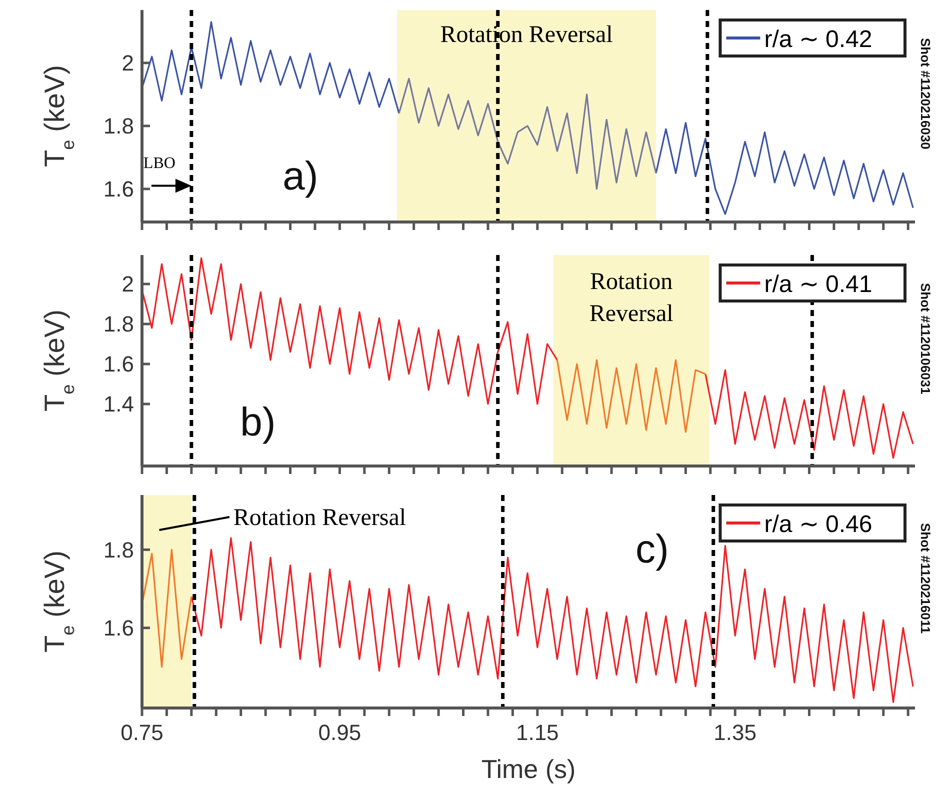 This screenshot has width=941, height=806. What do you see at coordinates (118, 404) in the screenshot?
I see `y-tick-label: 1.4` at bounding box center [118, 404].